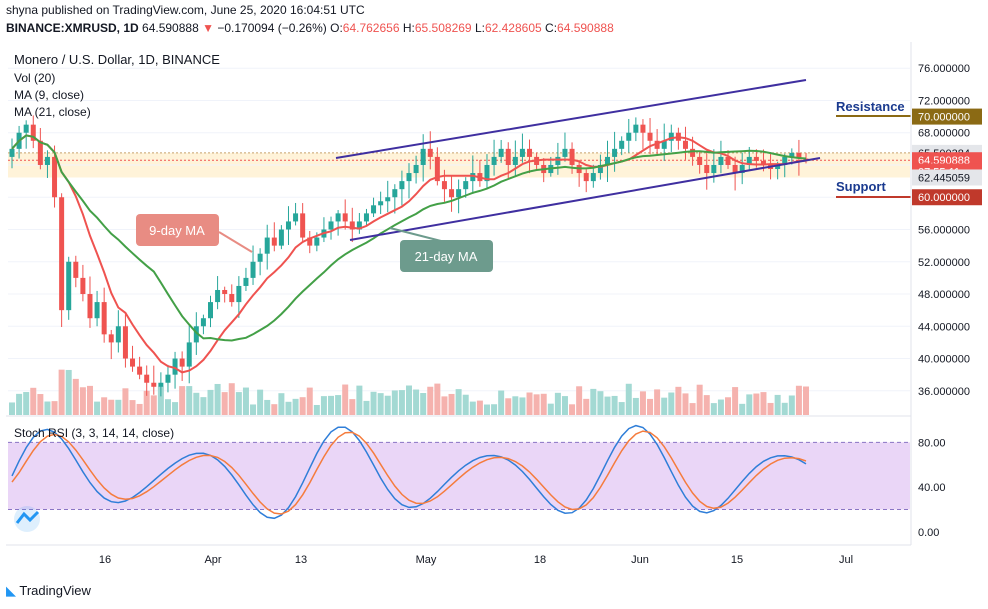  What do you see at coordinates (476, 560) in the screenshot?
I see `time-axis: 16 Apr 13 May 18 Jun 15 Jul` at bounding box center [476, 560].